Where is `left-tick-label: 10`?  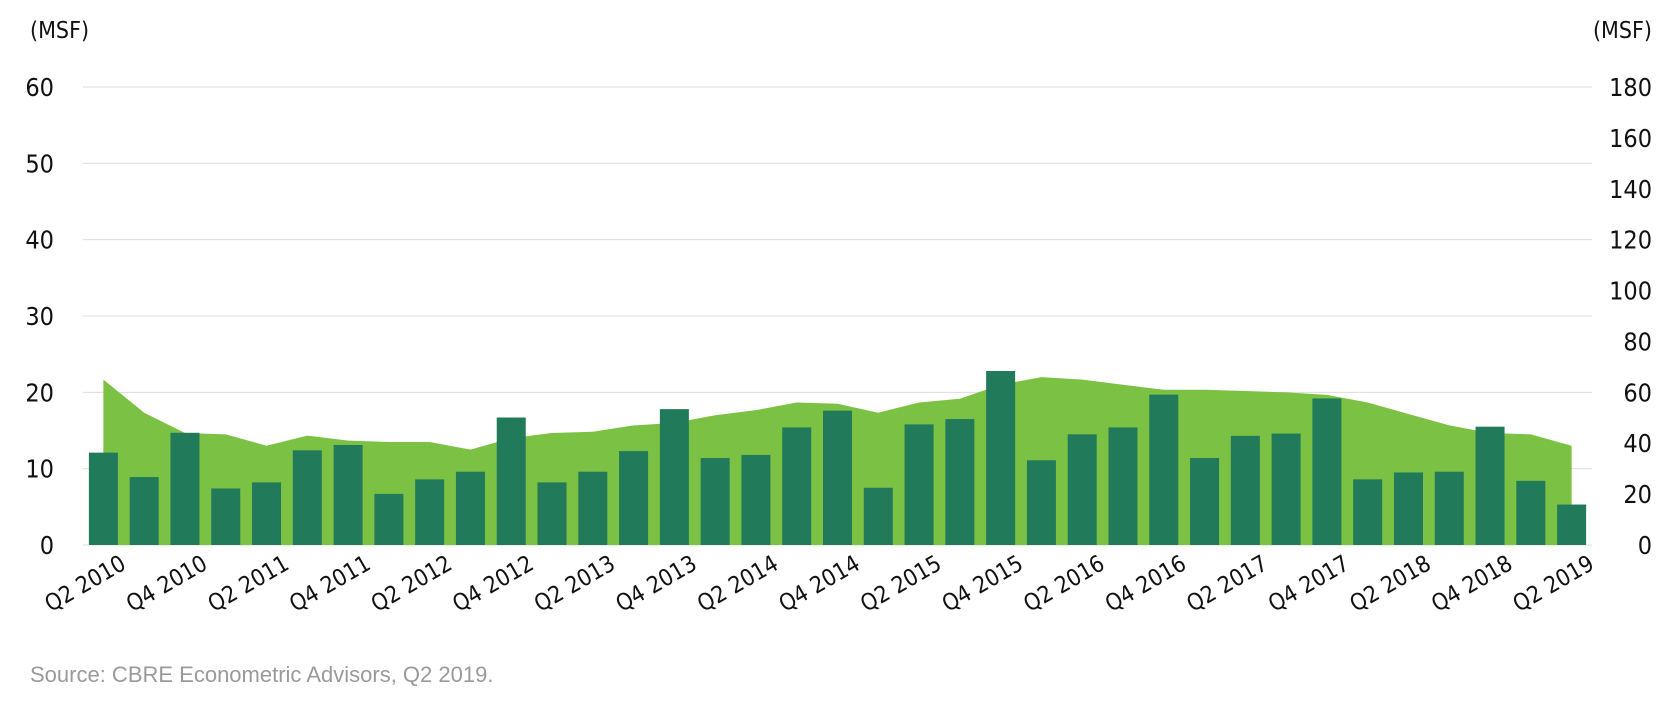
left-tick-label: 10 is located at coordinates (39, 469).